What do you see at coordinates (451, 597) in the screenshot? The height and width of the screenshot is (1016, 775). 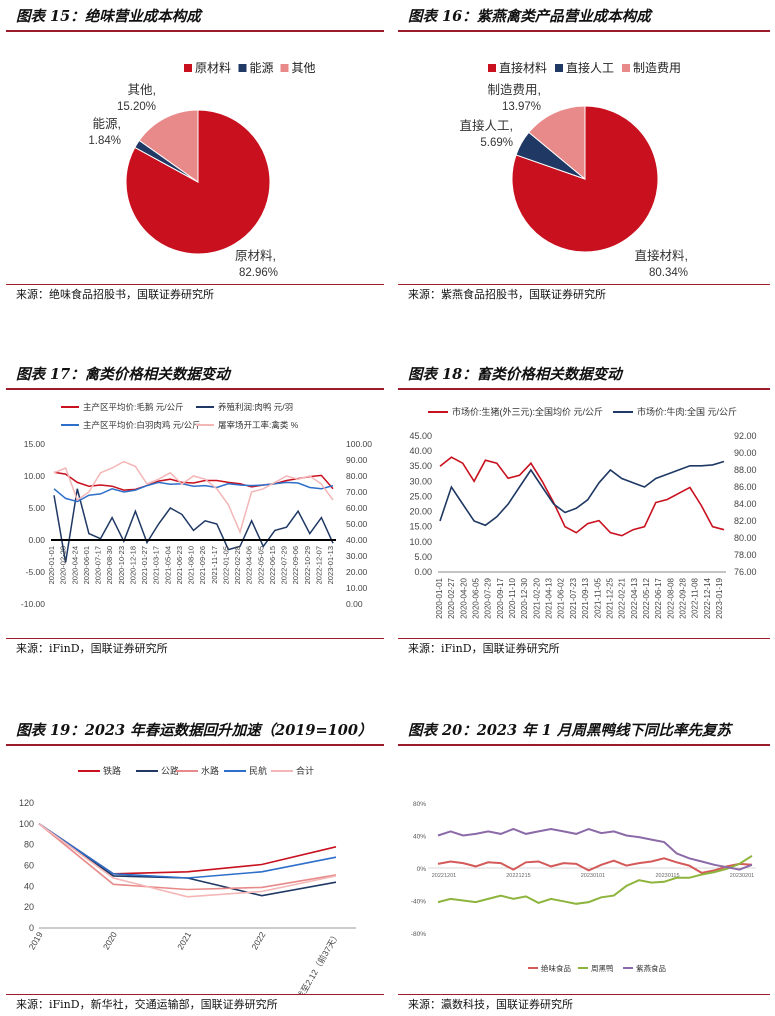 I see `x-tick: 2020-02-27` at bounding box center [451, 597].